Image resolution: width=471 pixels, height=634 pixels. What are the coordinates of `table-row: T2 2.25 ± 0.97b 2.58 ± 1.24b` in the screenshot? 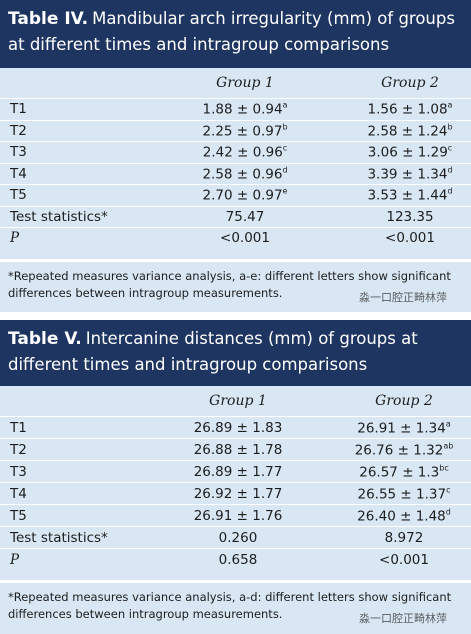 It's located at (235, 130).